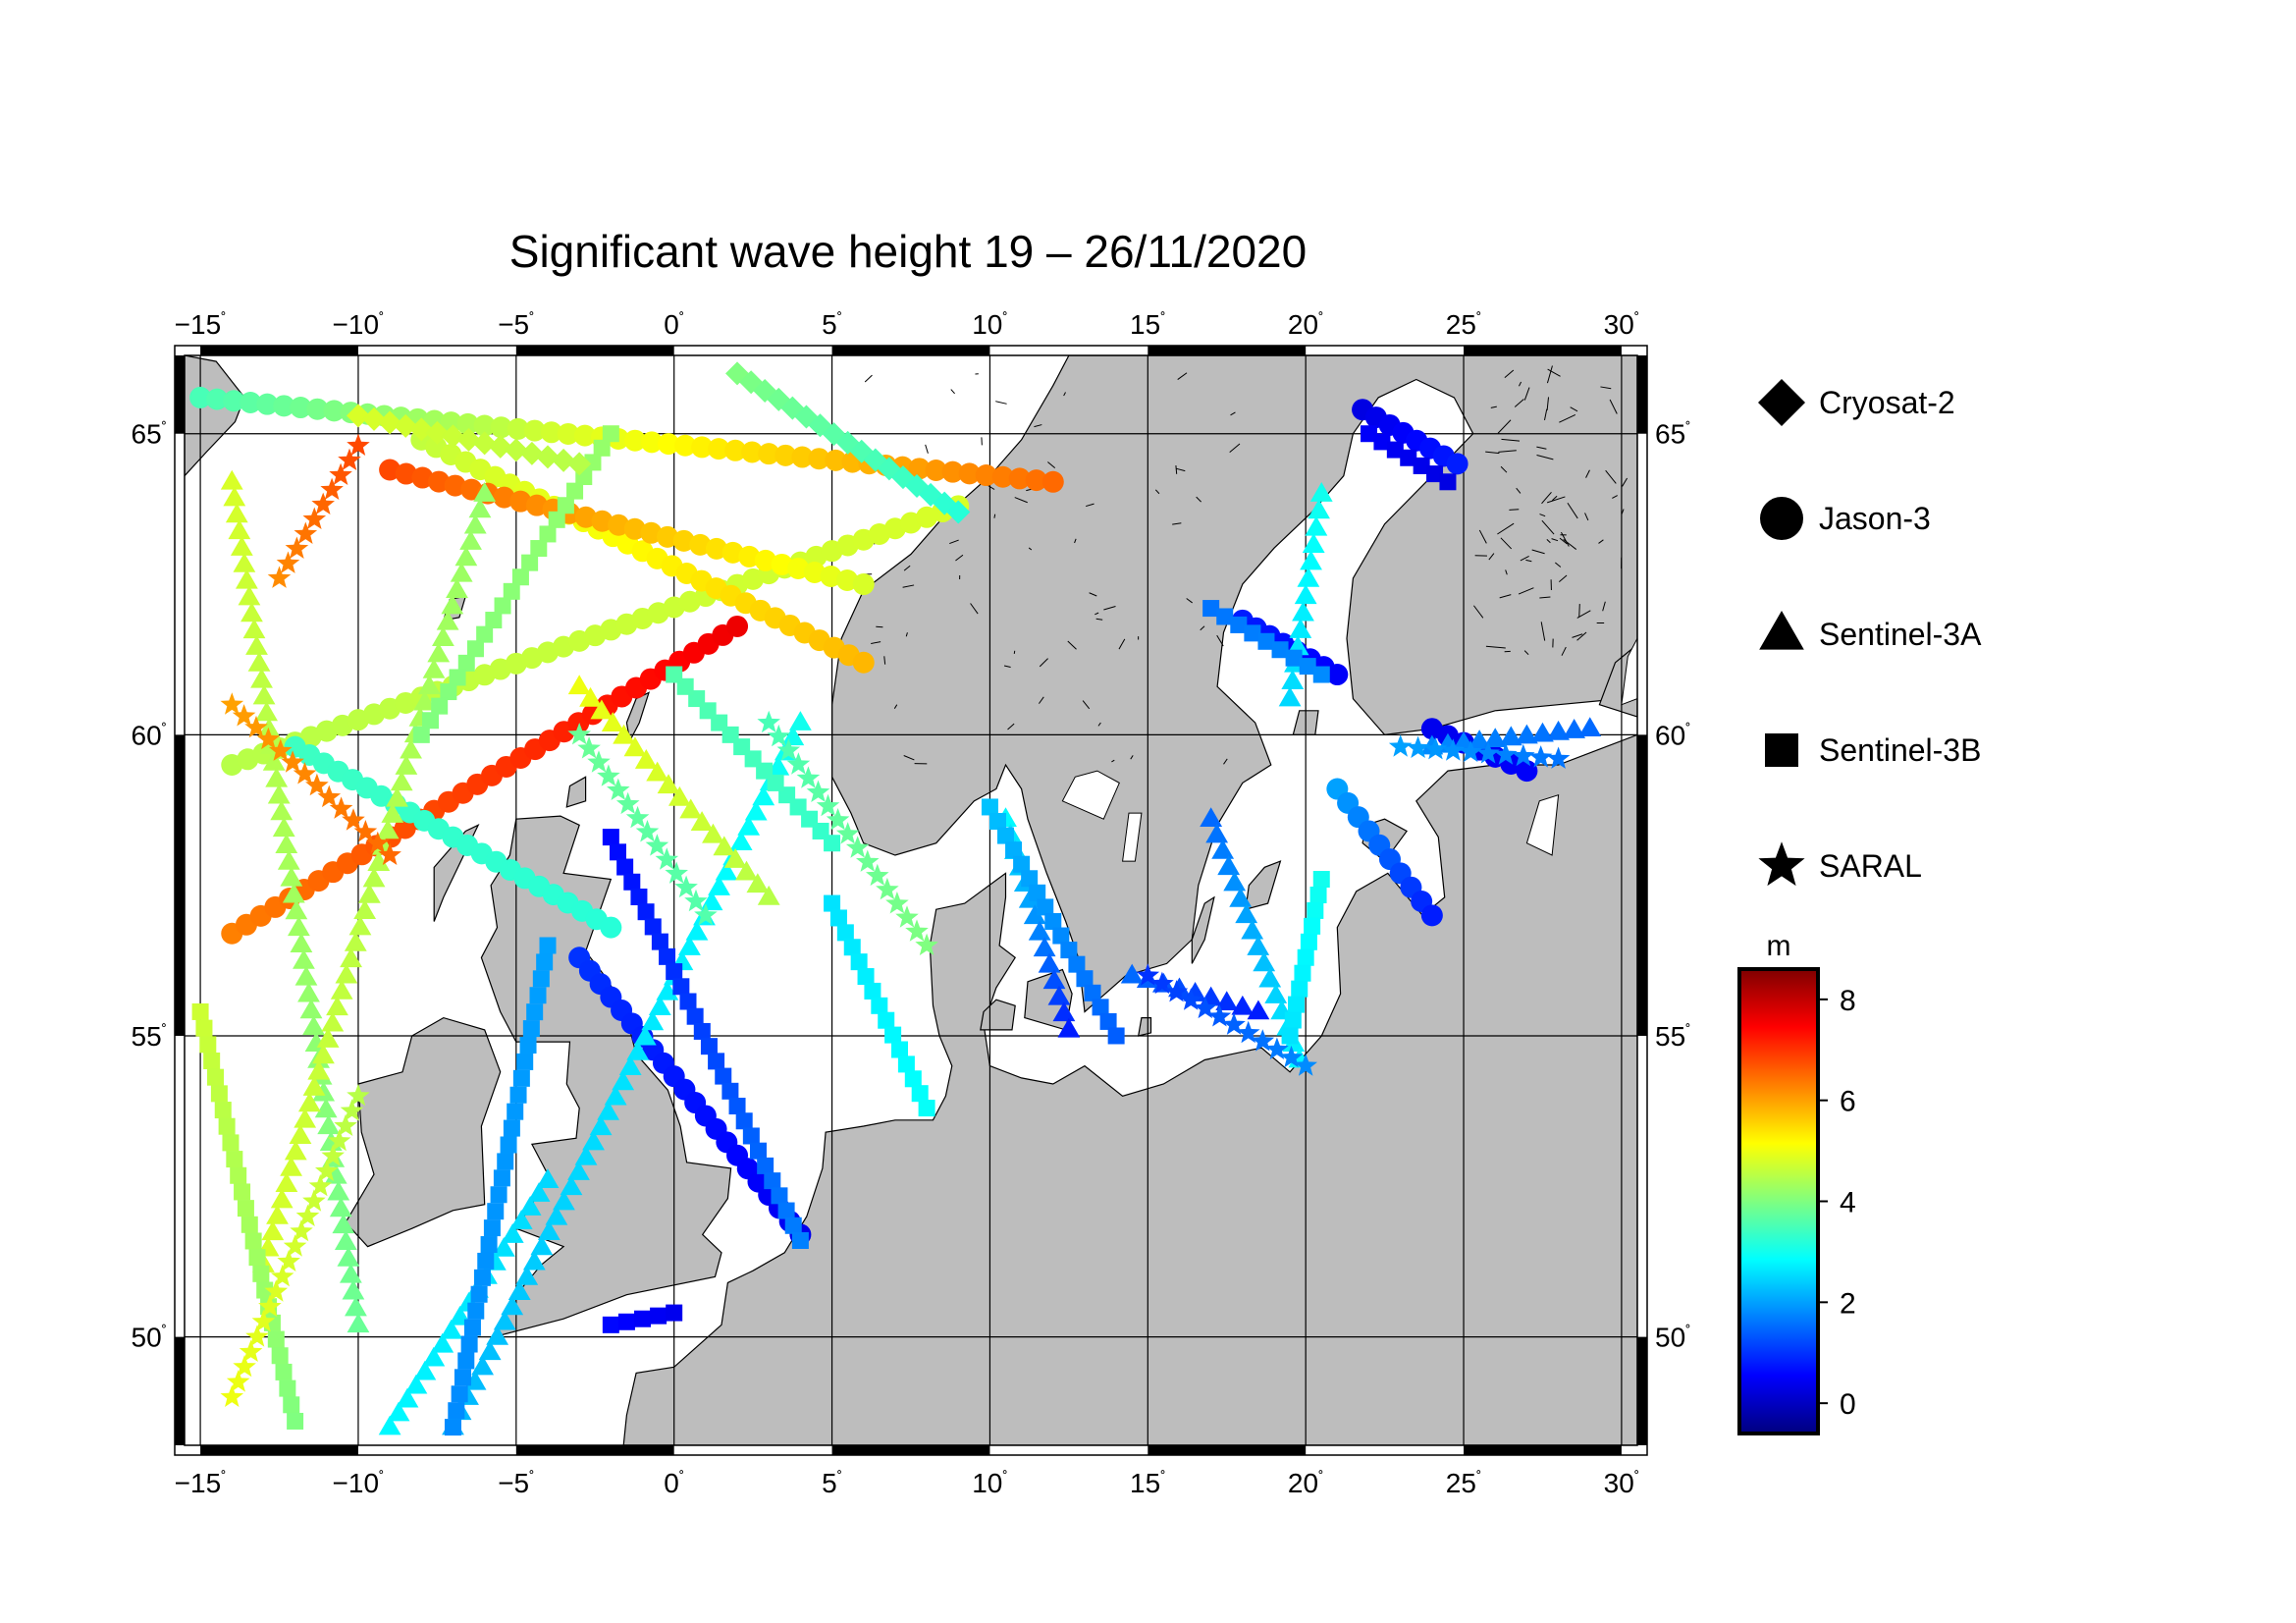 Image resolution: width=2296 pixels, height=1623 pixels. I want to click on colorbar-tick-label: 6, so click(1848, 1102).